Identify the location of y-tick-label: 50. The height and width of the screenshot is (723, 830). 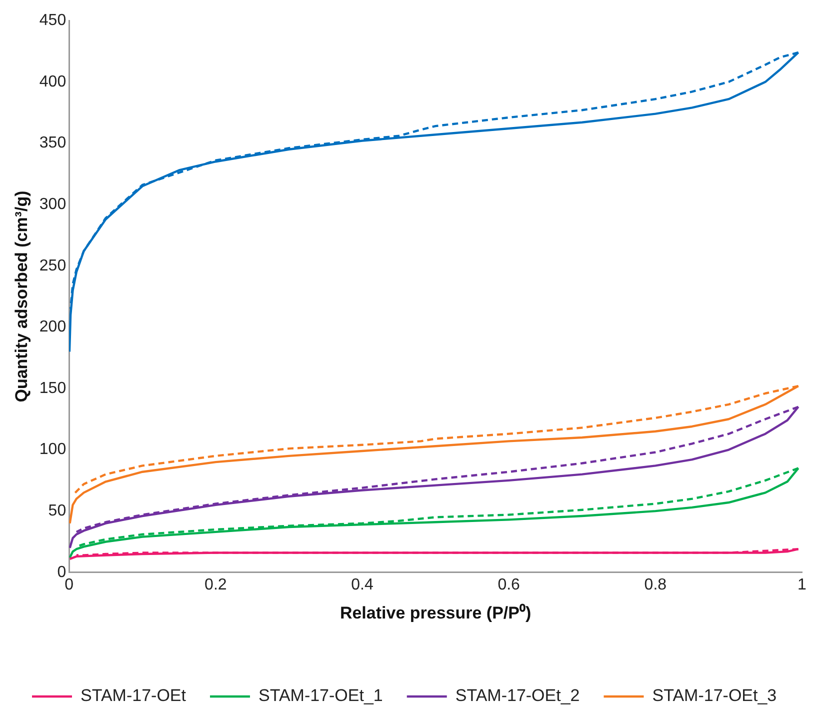
(57, 511).